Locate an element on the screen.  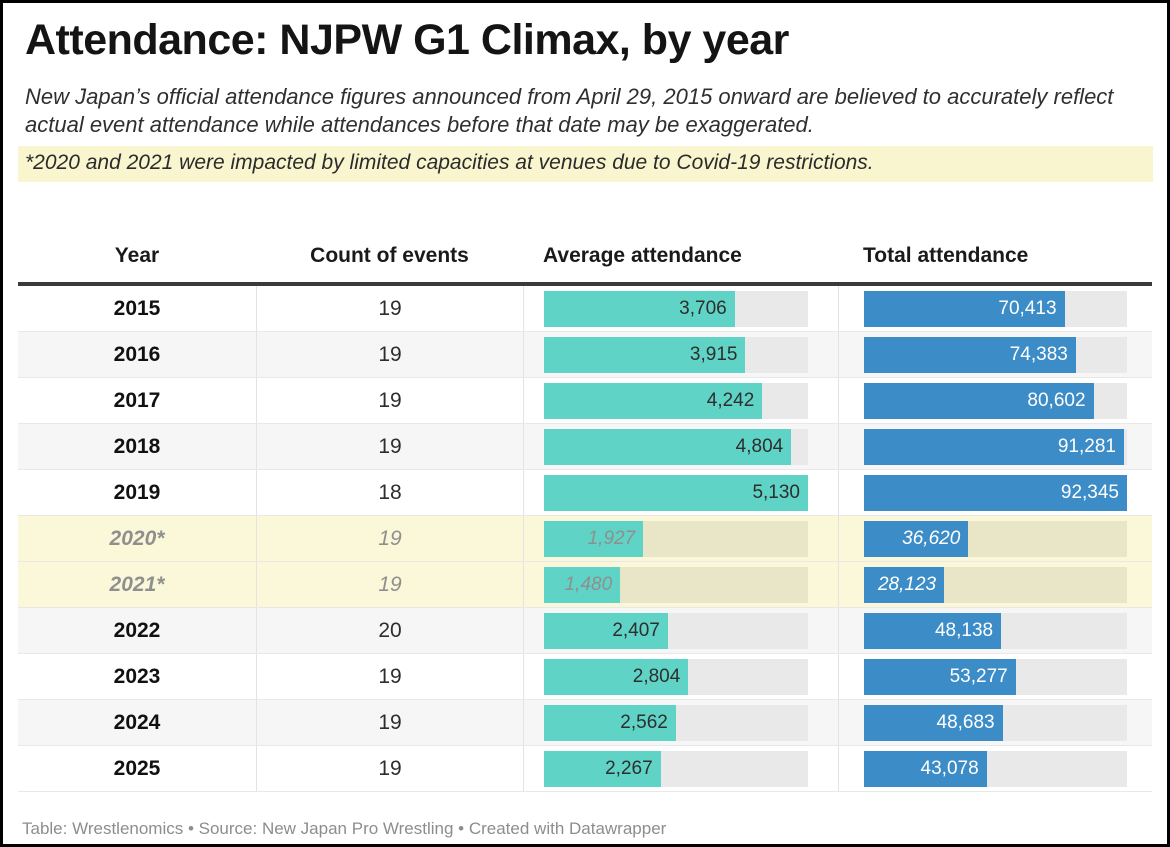
table-row: 2019 18 5,130 92,345 is located at coordinates (585, 493).